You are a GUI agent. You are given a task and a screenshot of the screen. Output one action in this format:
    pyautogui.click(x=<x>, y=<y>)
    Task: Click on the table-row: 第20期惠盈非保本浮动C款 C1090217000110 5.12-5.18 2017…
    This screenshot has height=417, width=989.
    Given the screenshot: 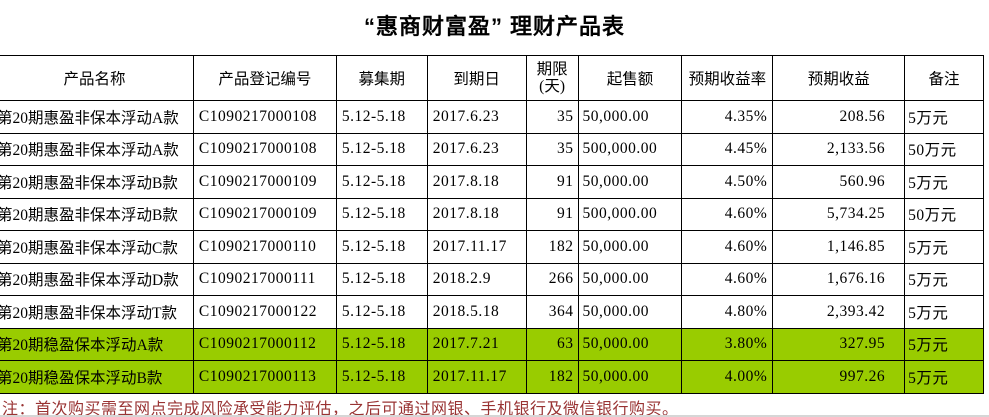 What is the action you would take?
    pyautogui.click(x=492, y=247)
    